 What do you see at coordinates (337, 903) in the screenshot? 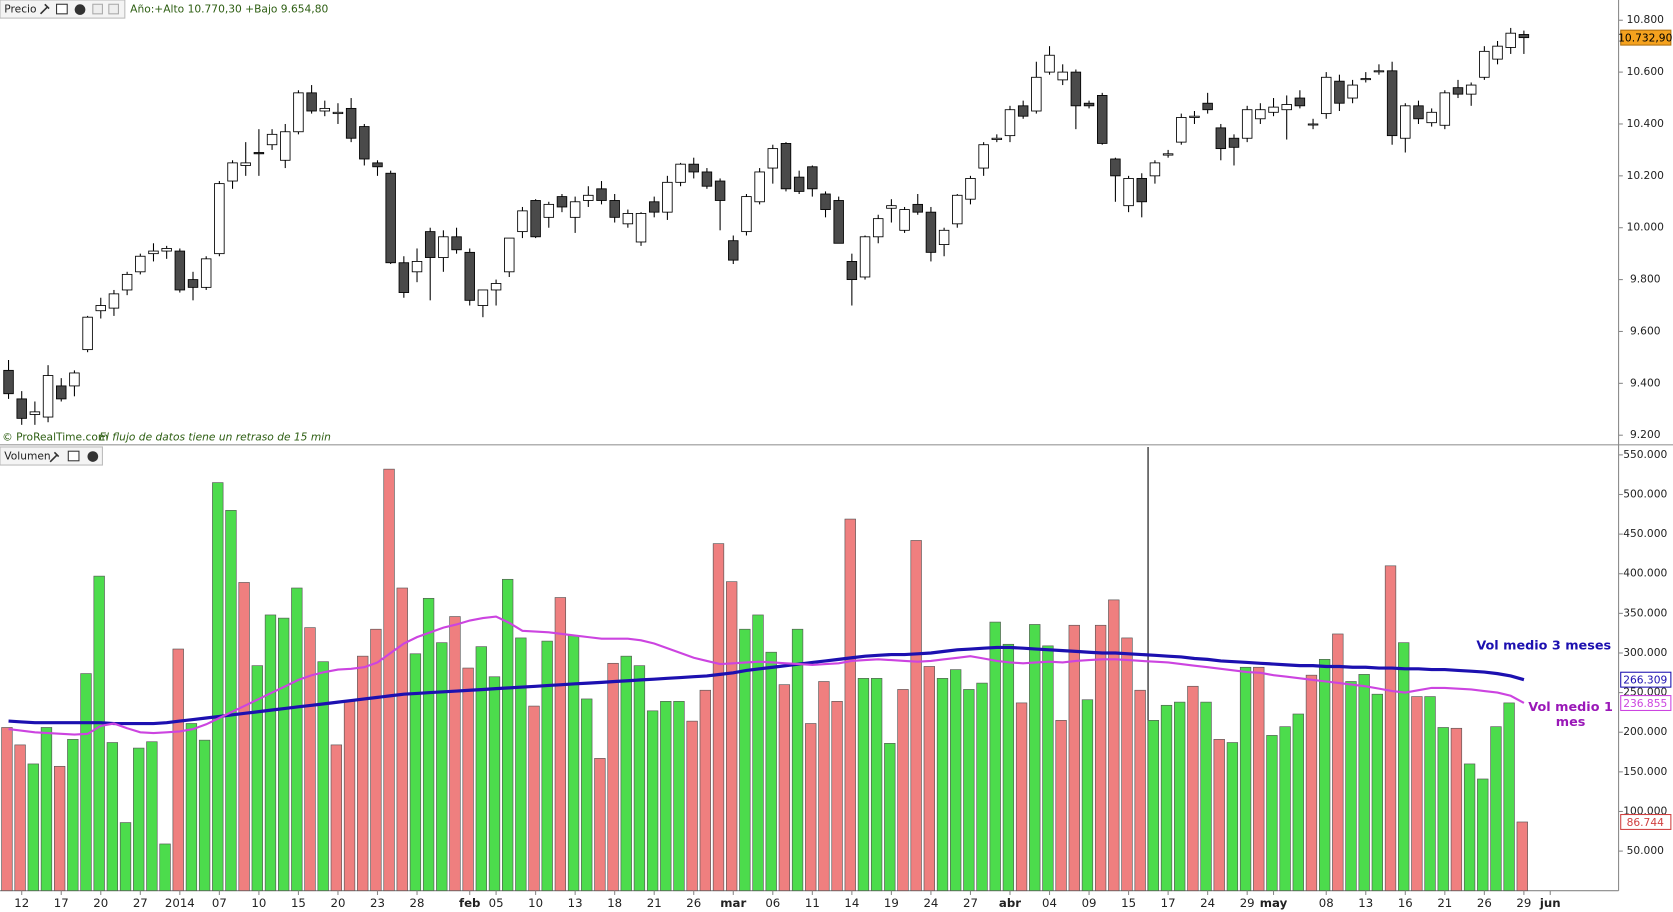
I see `x-tick-label: 20` at bounding box center [337, 903].